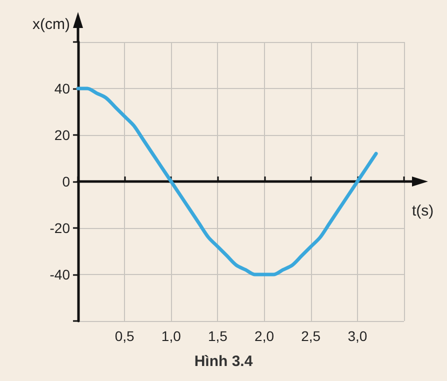 The image size is (447, 381). I want to click on y-tick-label: -20, so click(60, 228).